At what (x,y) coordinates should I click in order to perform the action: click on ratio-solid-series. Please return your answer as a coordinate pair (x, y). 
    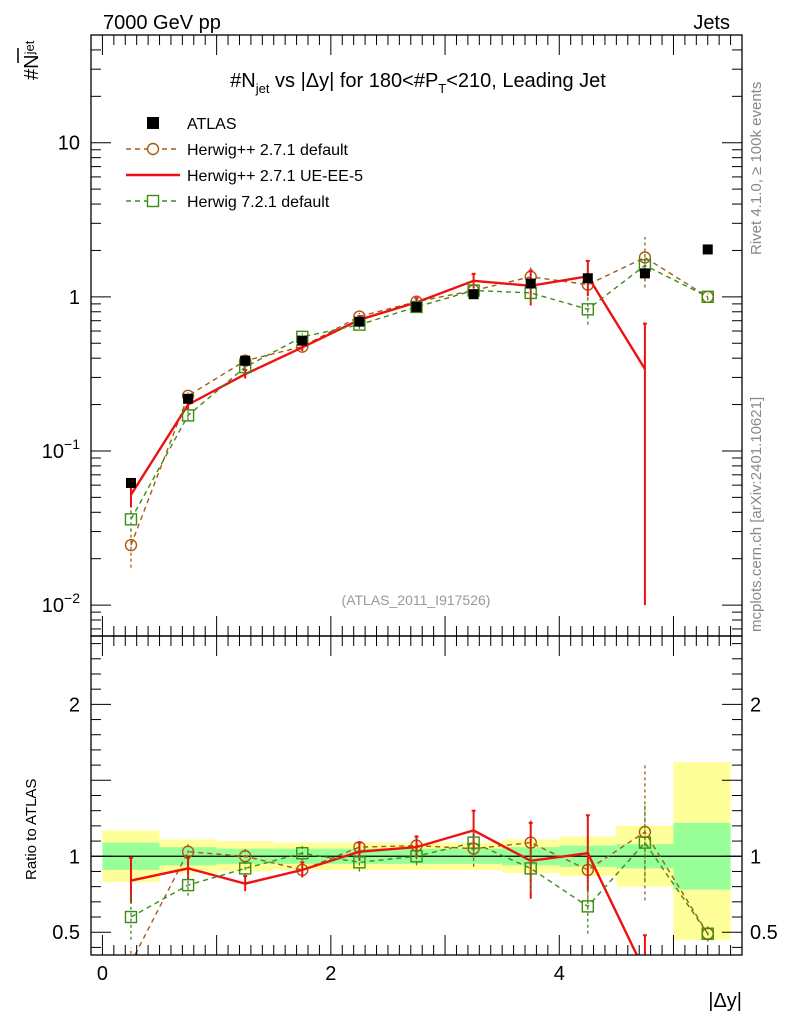
    Looking at the image, I should click on (387, 882).